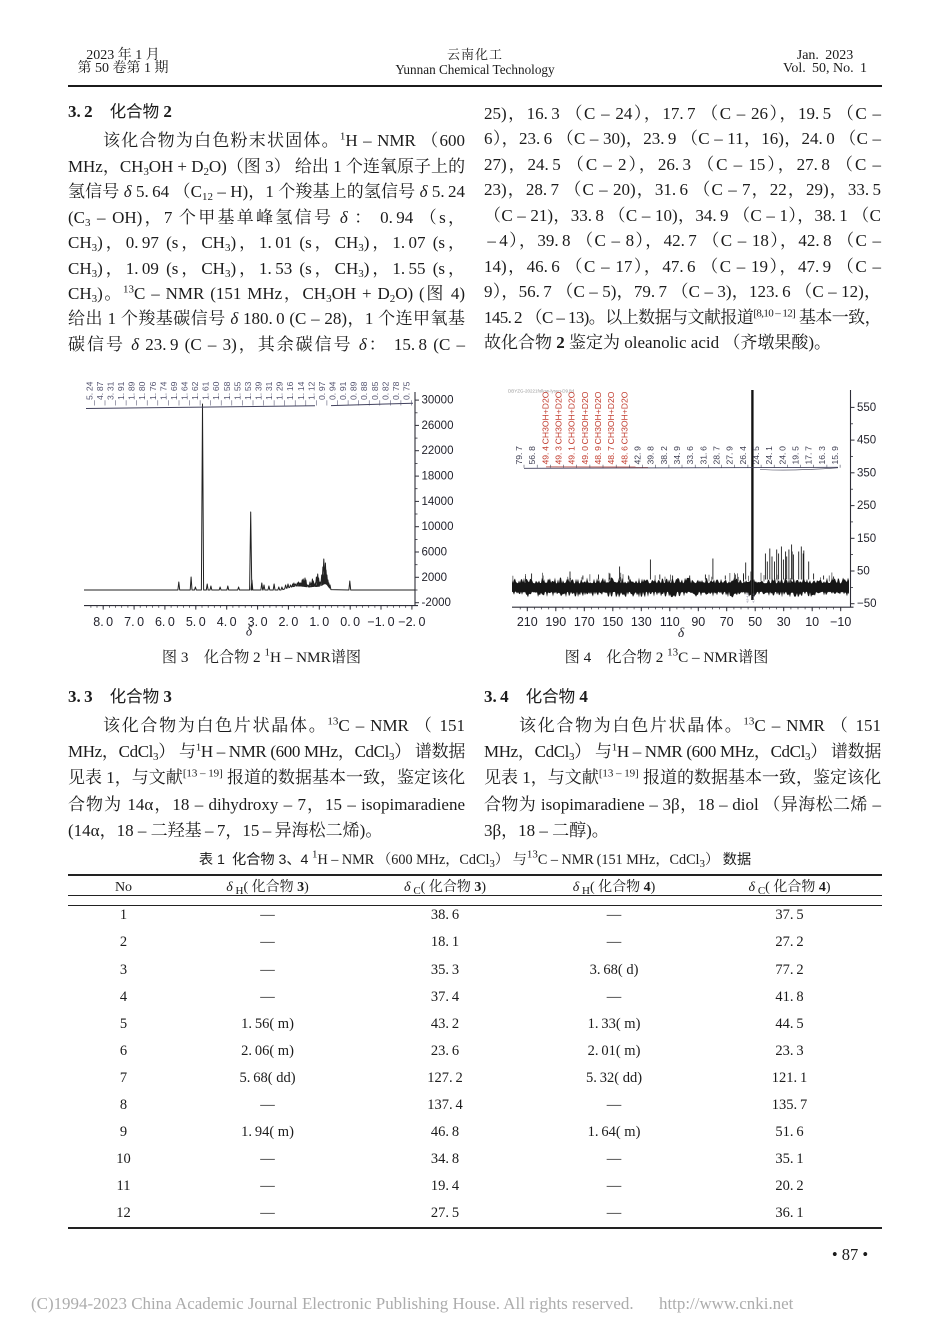 The image size is (950, 1344). What do you see at coordinates (527, 622) in the screenshot?
I see `svg-text: 210` at bounding box center [527, 622].